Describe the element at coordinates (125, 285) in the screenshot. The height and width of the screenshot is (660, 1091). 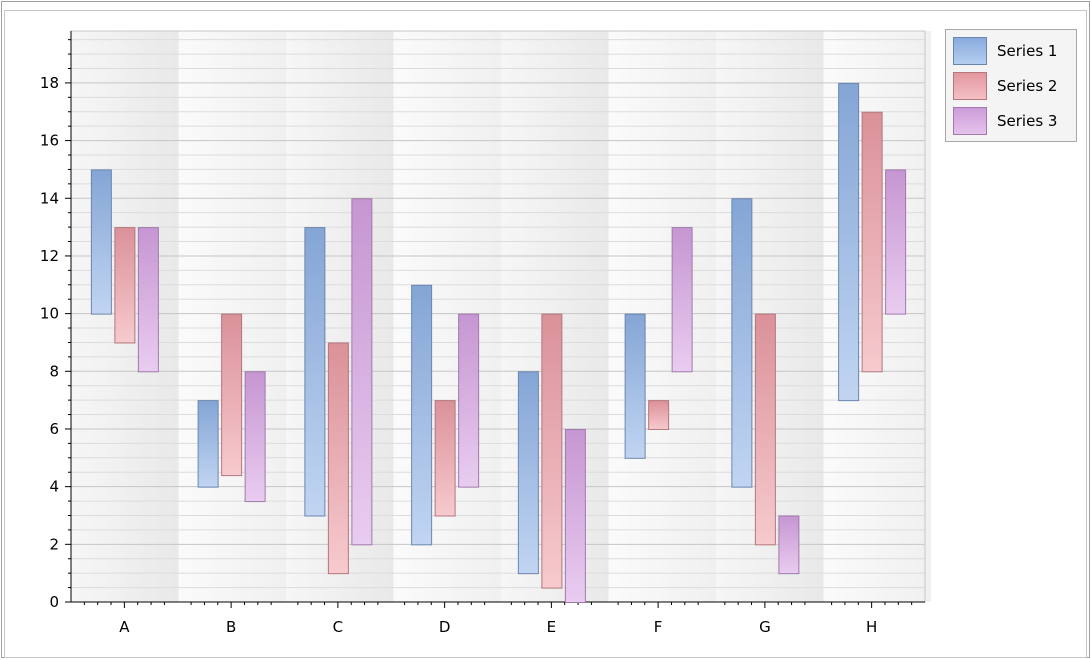
I see `bar-series-2-a` at that location.